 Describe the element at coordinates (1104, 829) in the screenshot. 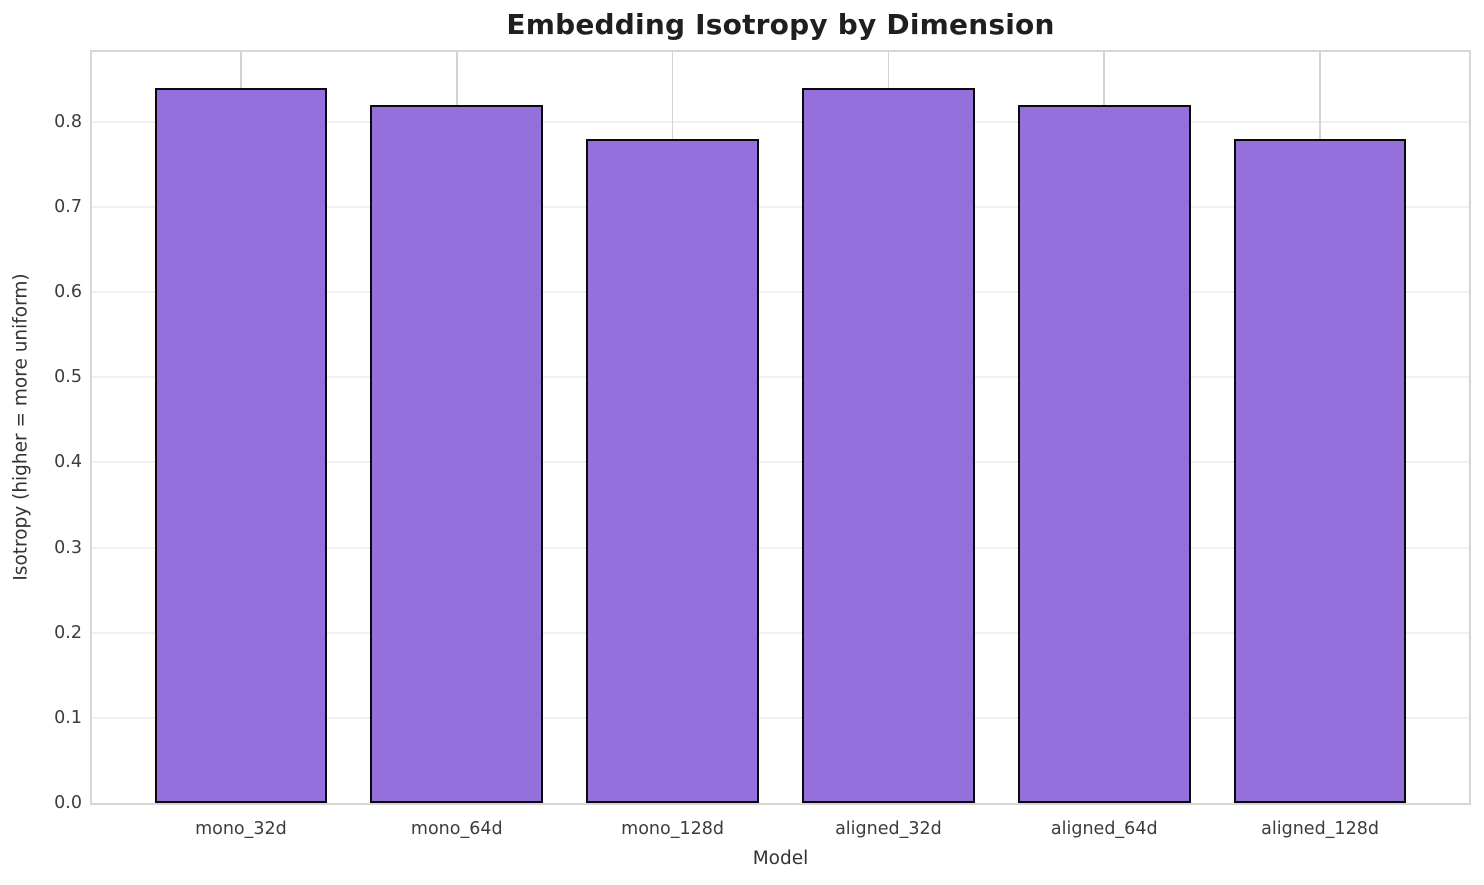

I see `x-tick-label: aligned_64d` at that location.